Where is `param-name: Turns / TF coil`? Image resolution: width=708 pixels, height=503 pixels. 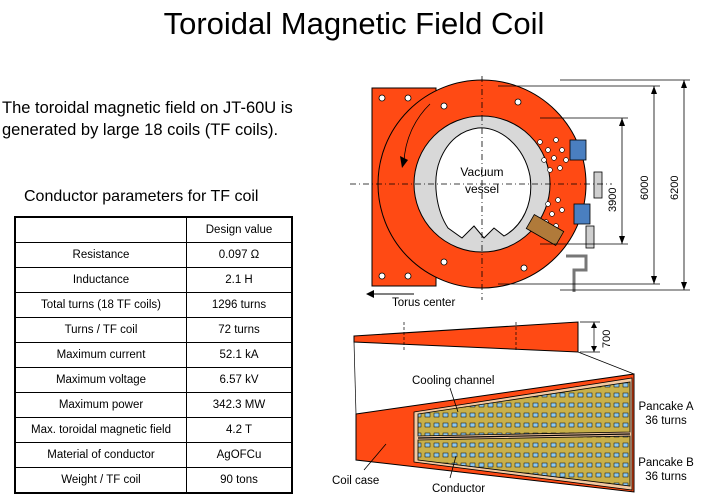
param-name: Turns / TF coil is located at coordinates (100, 330).